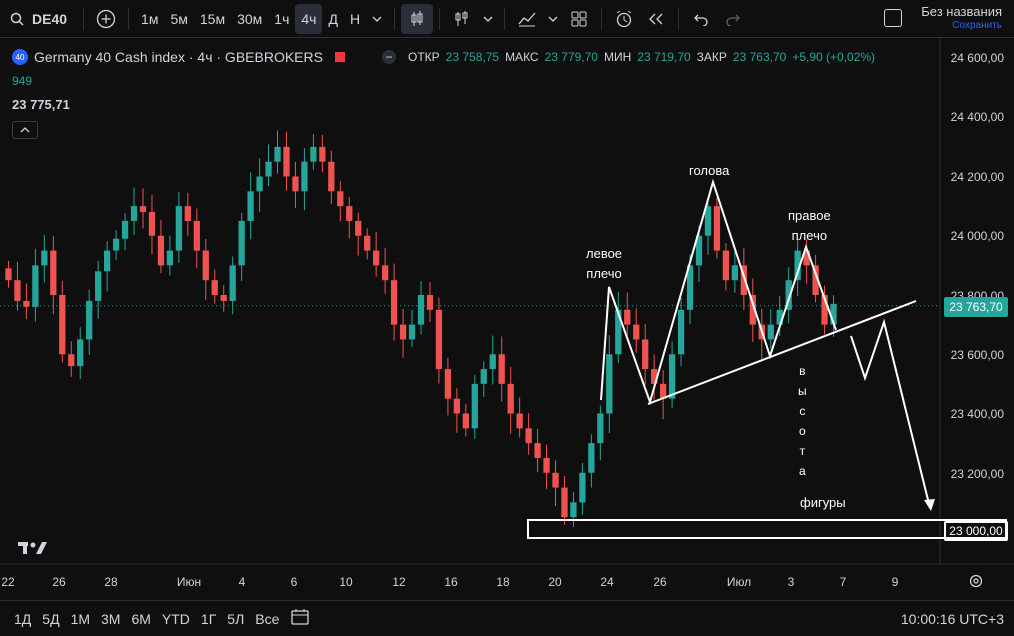 The width and height of the screenshot is (1014, 636). I want to click on save-link: Сохранить, so click(977, 25).